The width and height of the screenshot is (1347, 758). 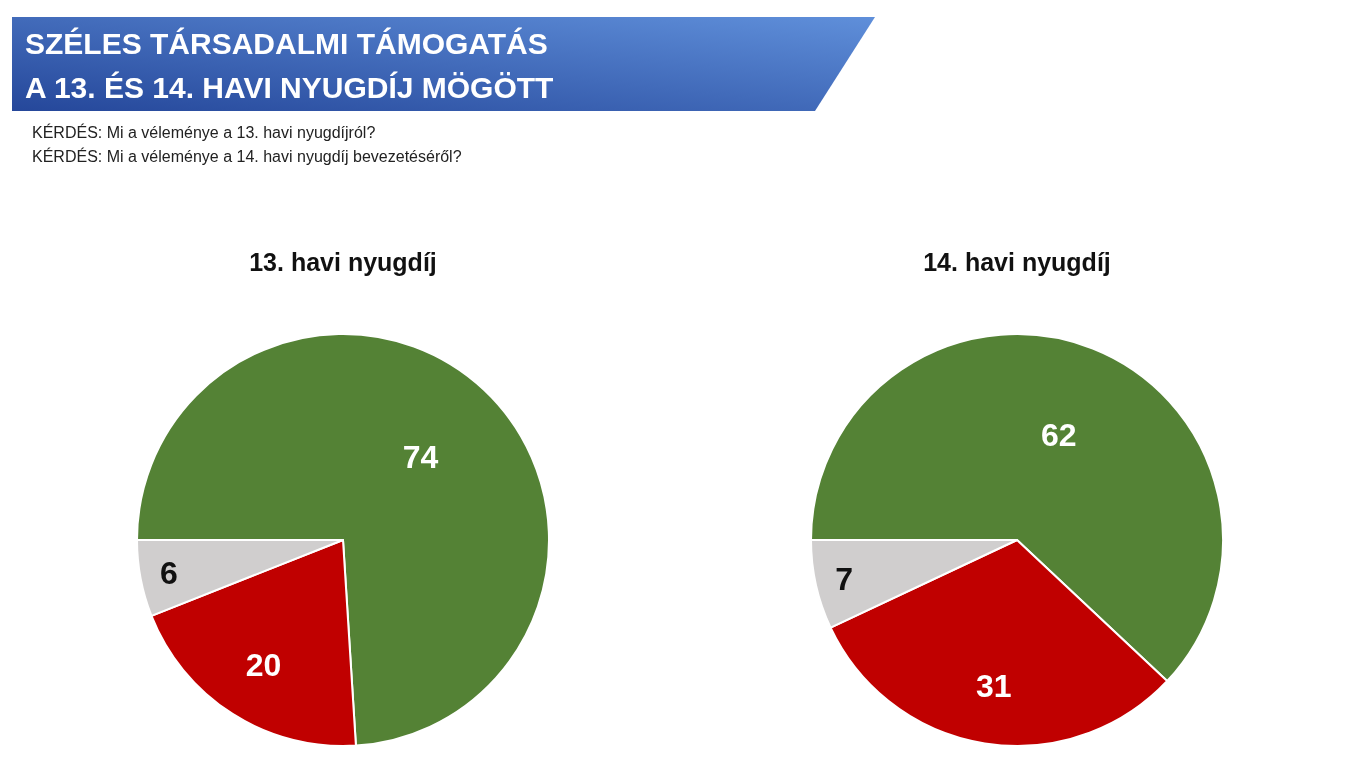 I want to click on text: KÉRDÉS: Mi a véleménye a 13. havi nyugdíjról?, so click(x=204, y=132).